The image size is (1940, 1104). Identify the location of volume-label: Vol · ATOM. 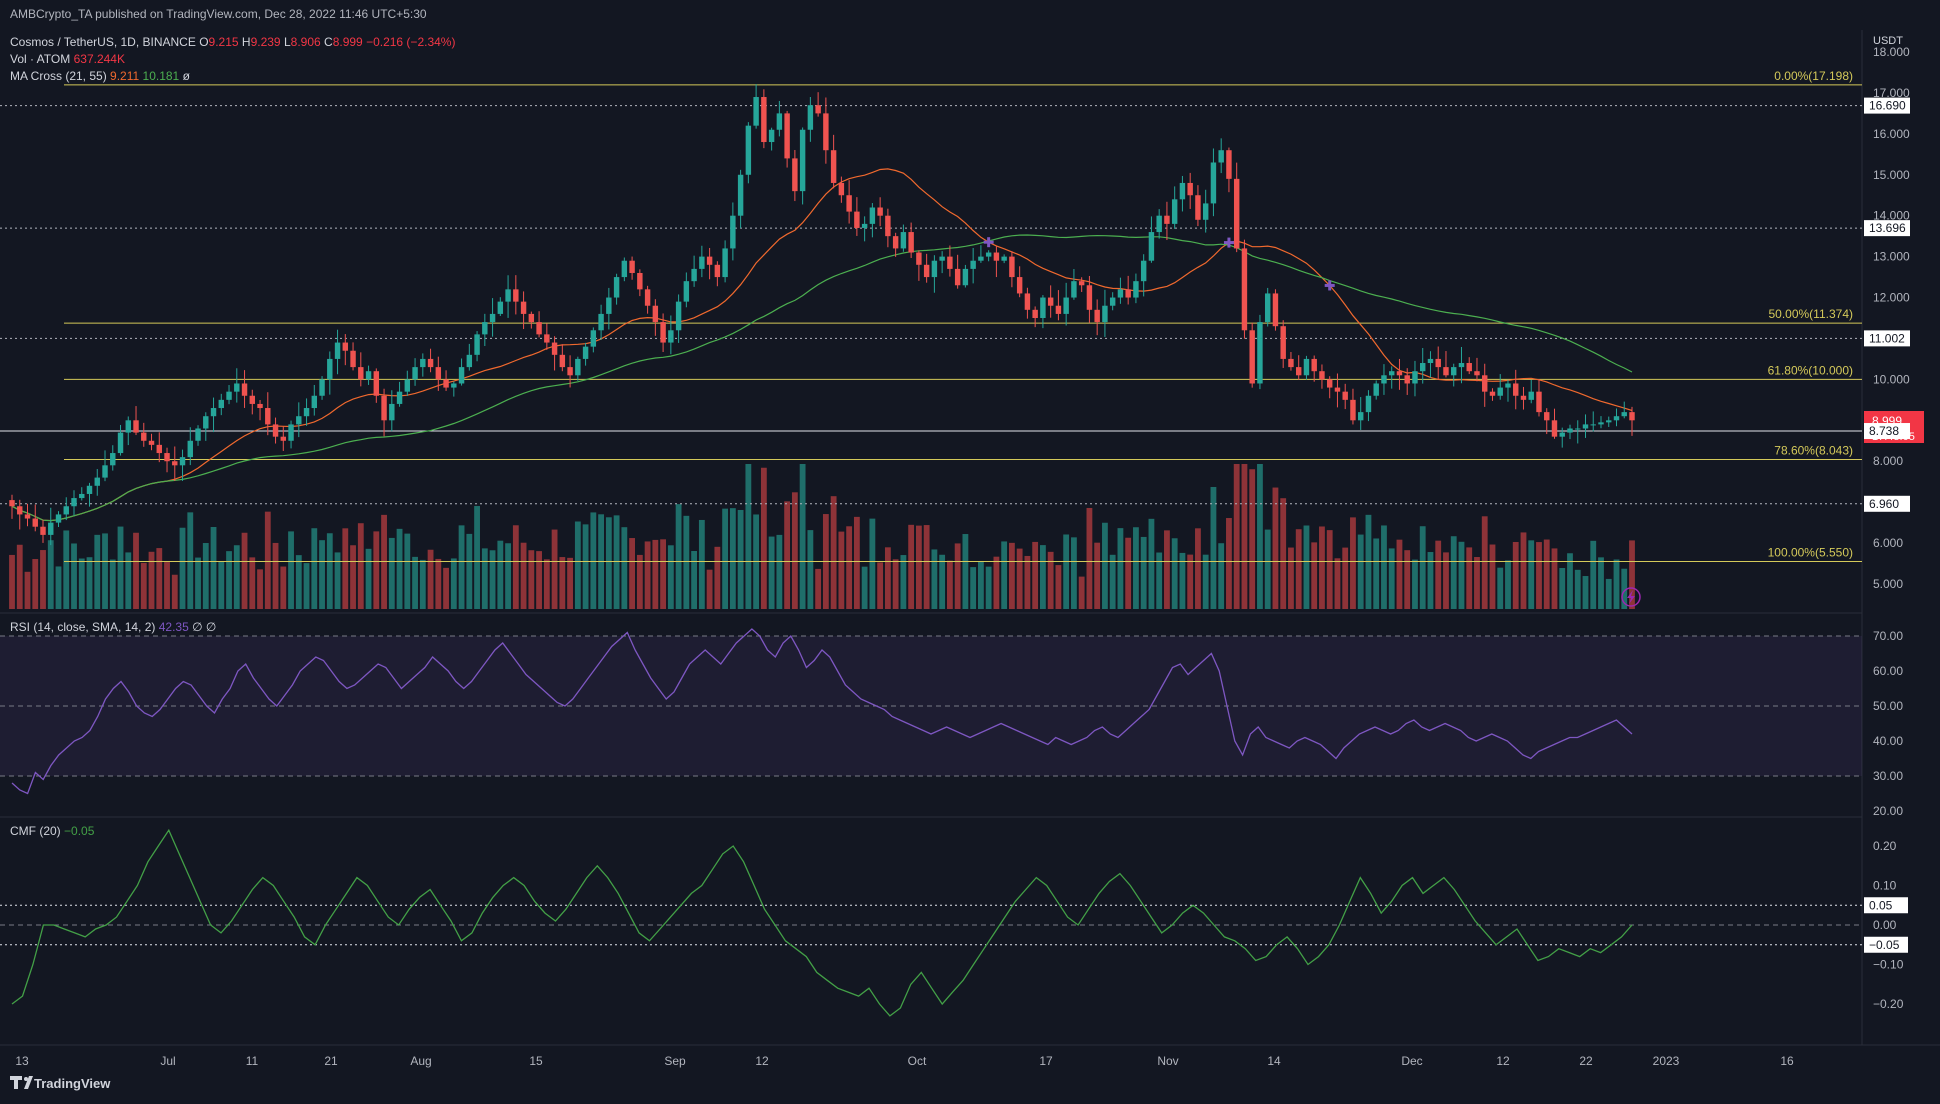
(40, 59).